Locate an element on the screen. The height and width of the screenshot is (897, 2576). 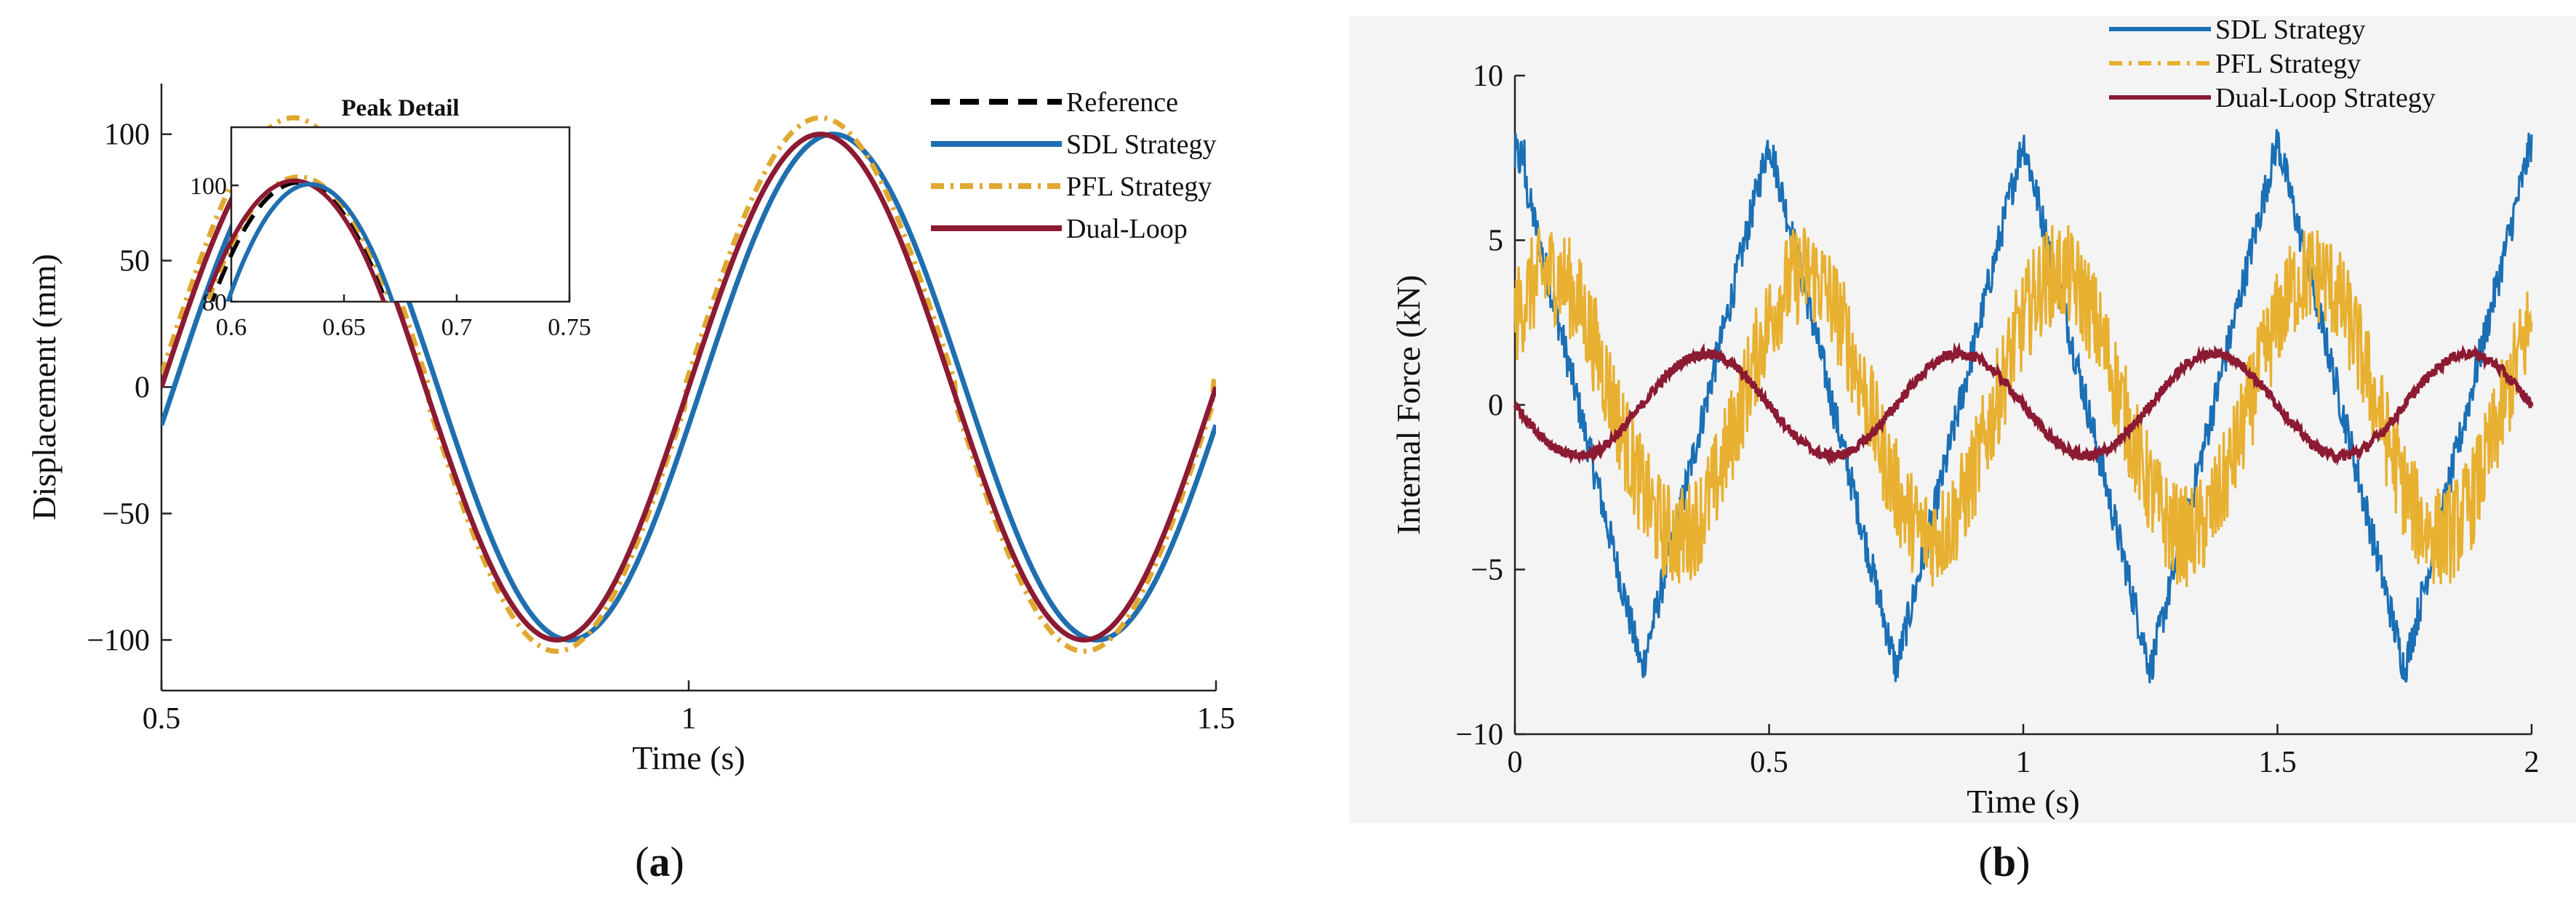
inset-series-dual-loop is located at coordinates (296, 240).